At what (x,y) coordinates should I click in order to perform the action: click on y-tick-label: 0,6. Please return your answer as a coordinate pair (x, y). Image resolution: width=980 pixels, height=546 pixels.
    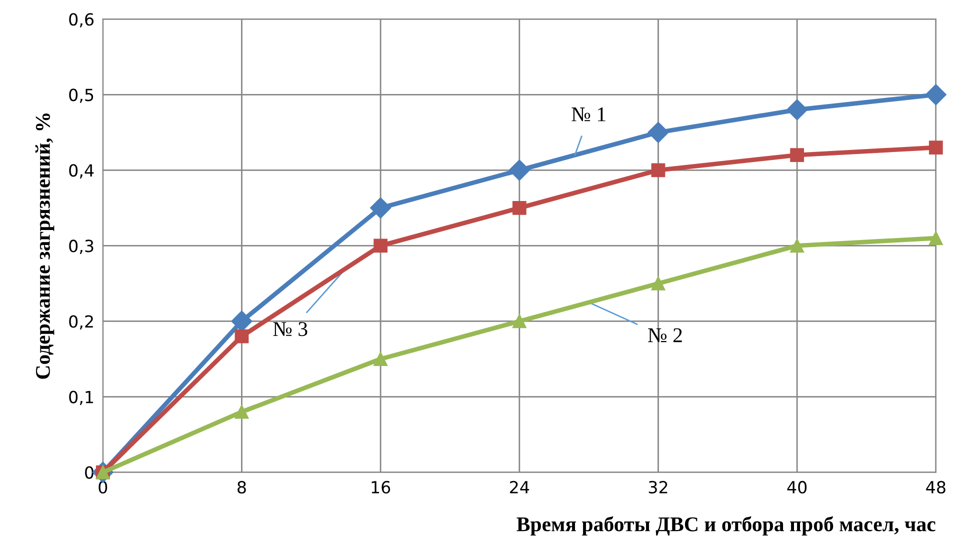
    Looking at the image, I should click on (81, 20).